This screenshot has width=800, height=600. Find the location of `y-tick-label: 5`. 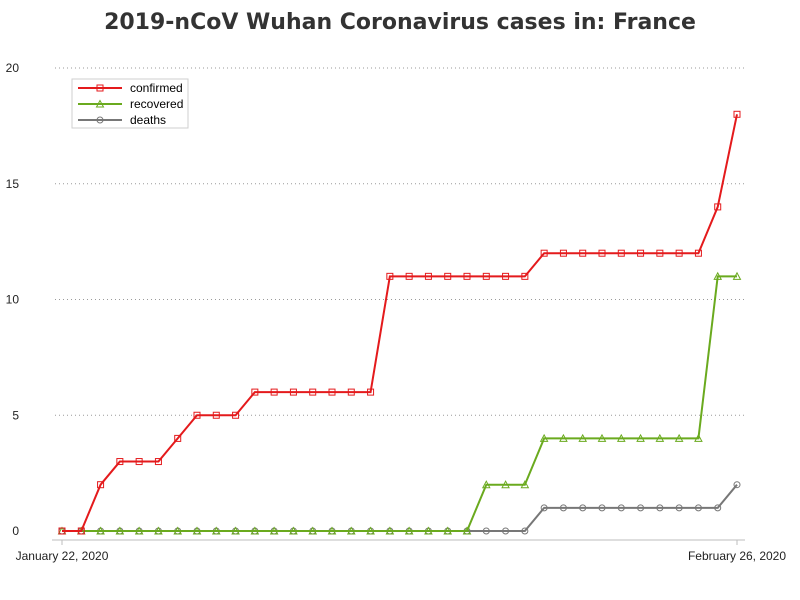

y-tick-label: 5 is located at coordinates (15, 415).